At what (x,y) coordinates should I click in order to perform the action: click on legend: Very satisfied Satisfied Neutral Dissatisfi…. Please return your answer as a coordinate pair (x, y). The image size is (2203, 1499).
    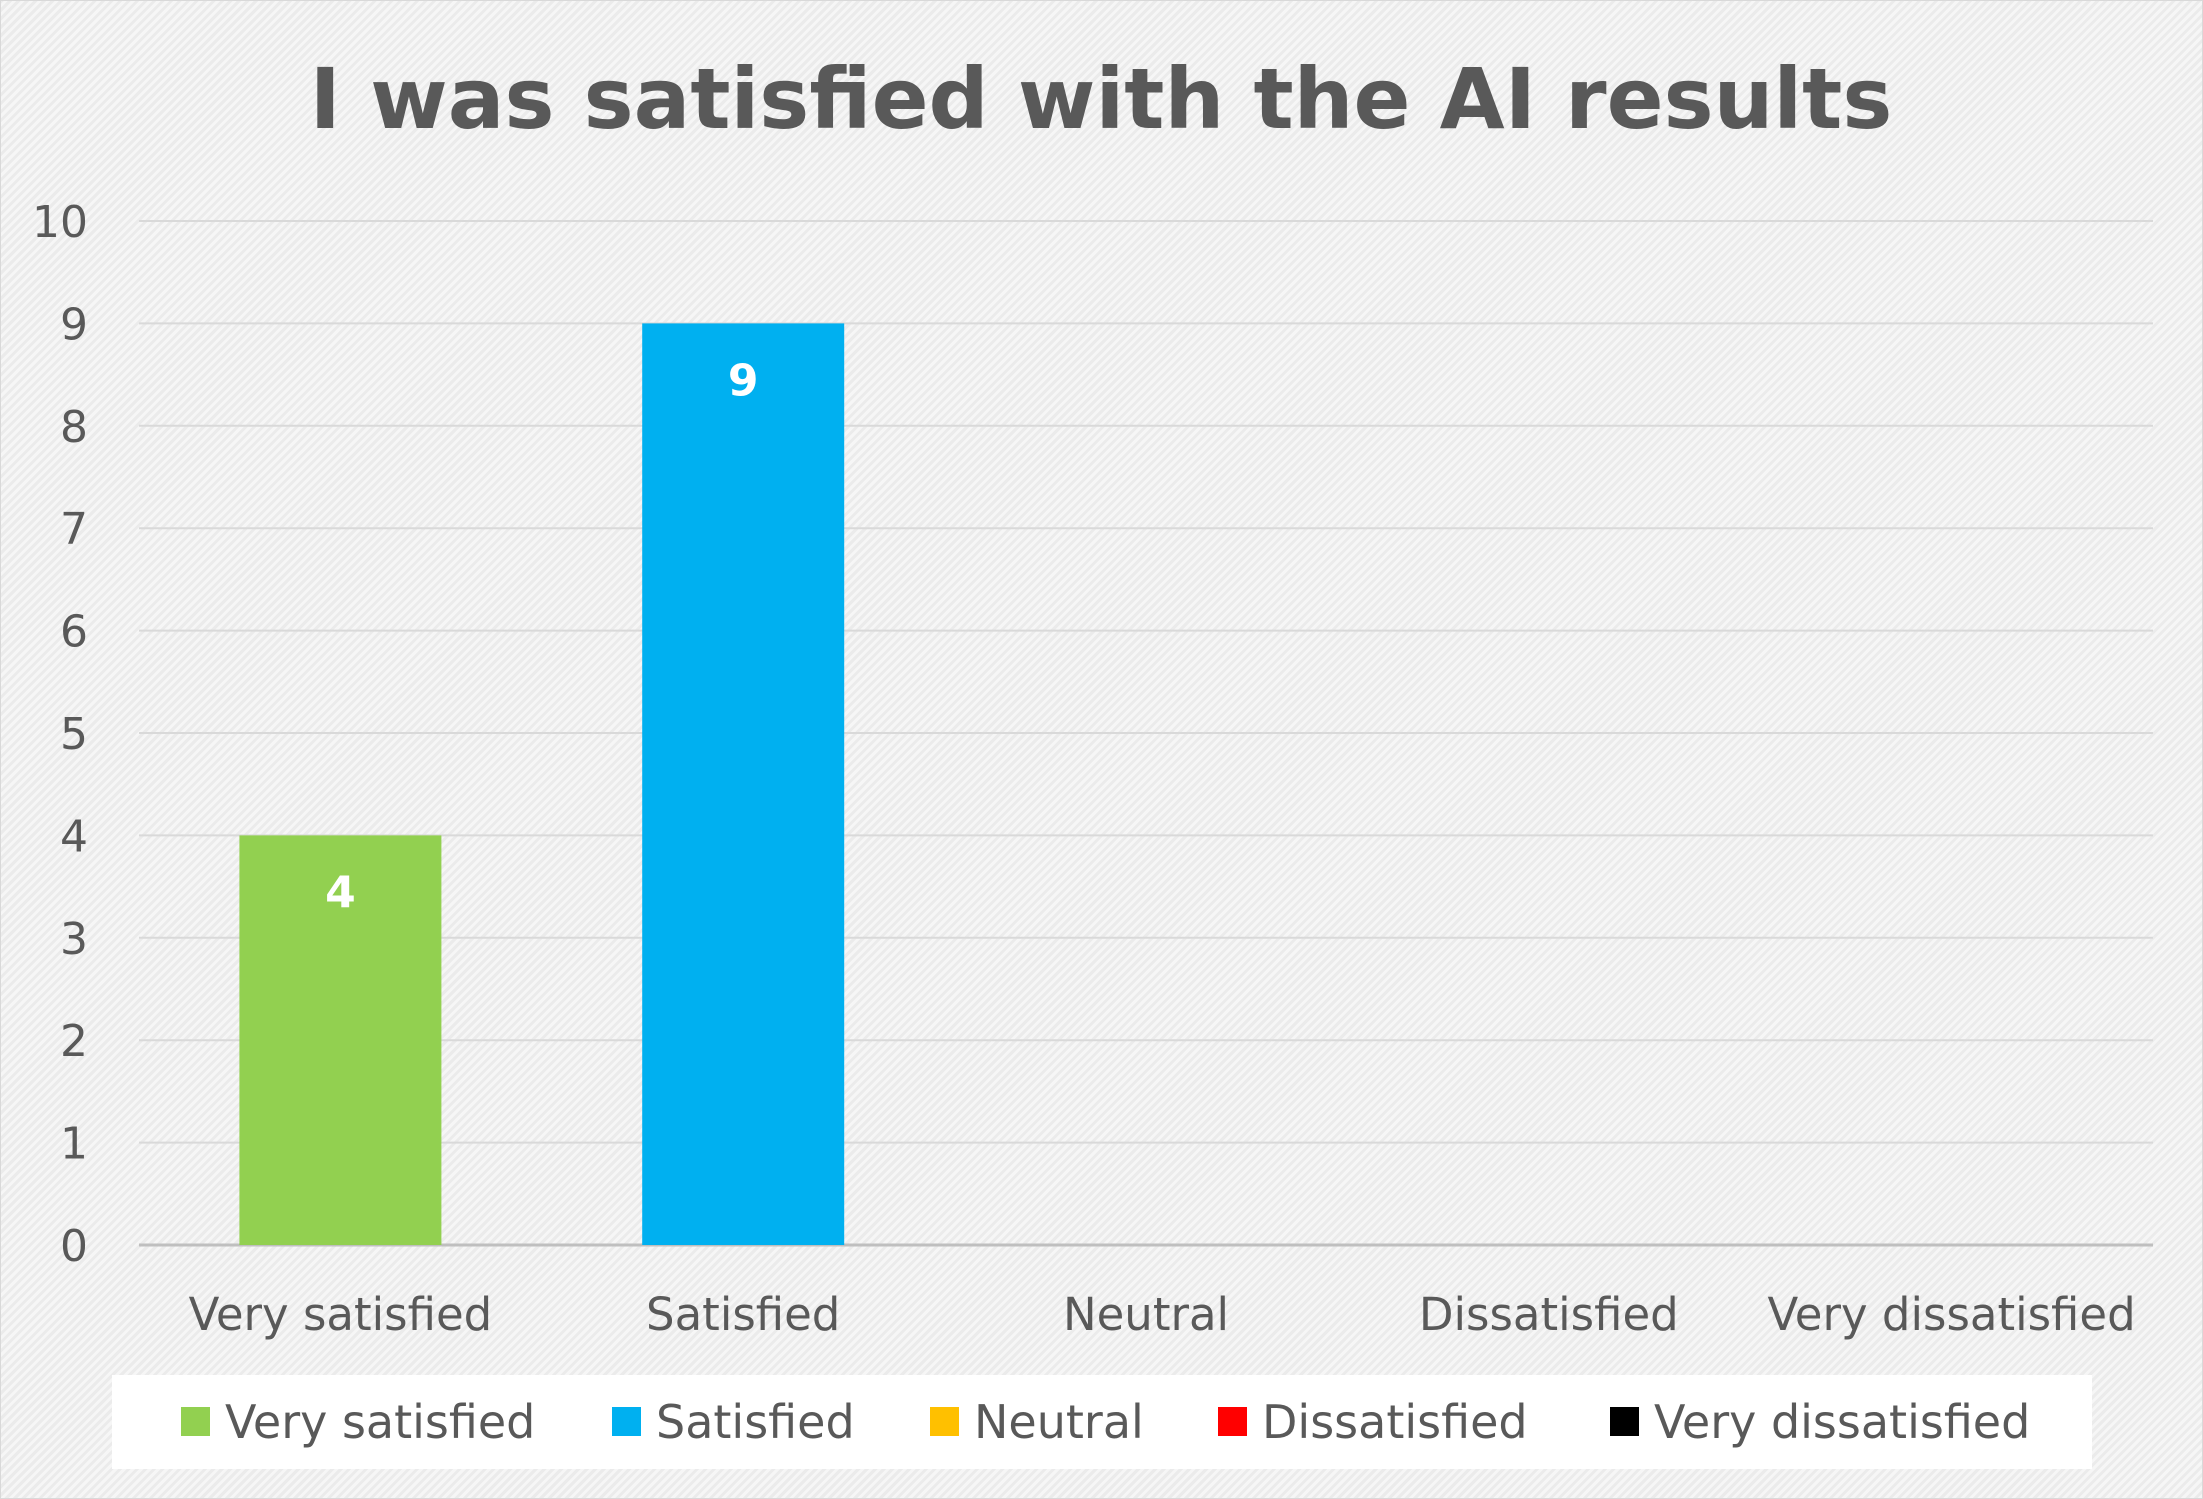
    Looking at the image, I should click on (1105, 1422).